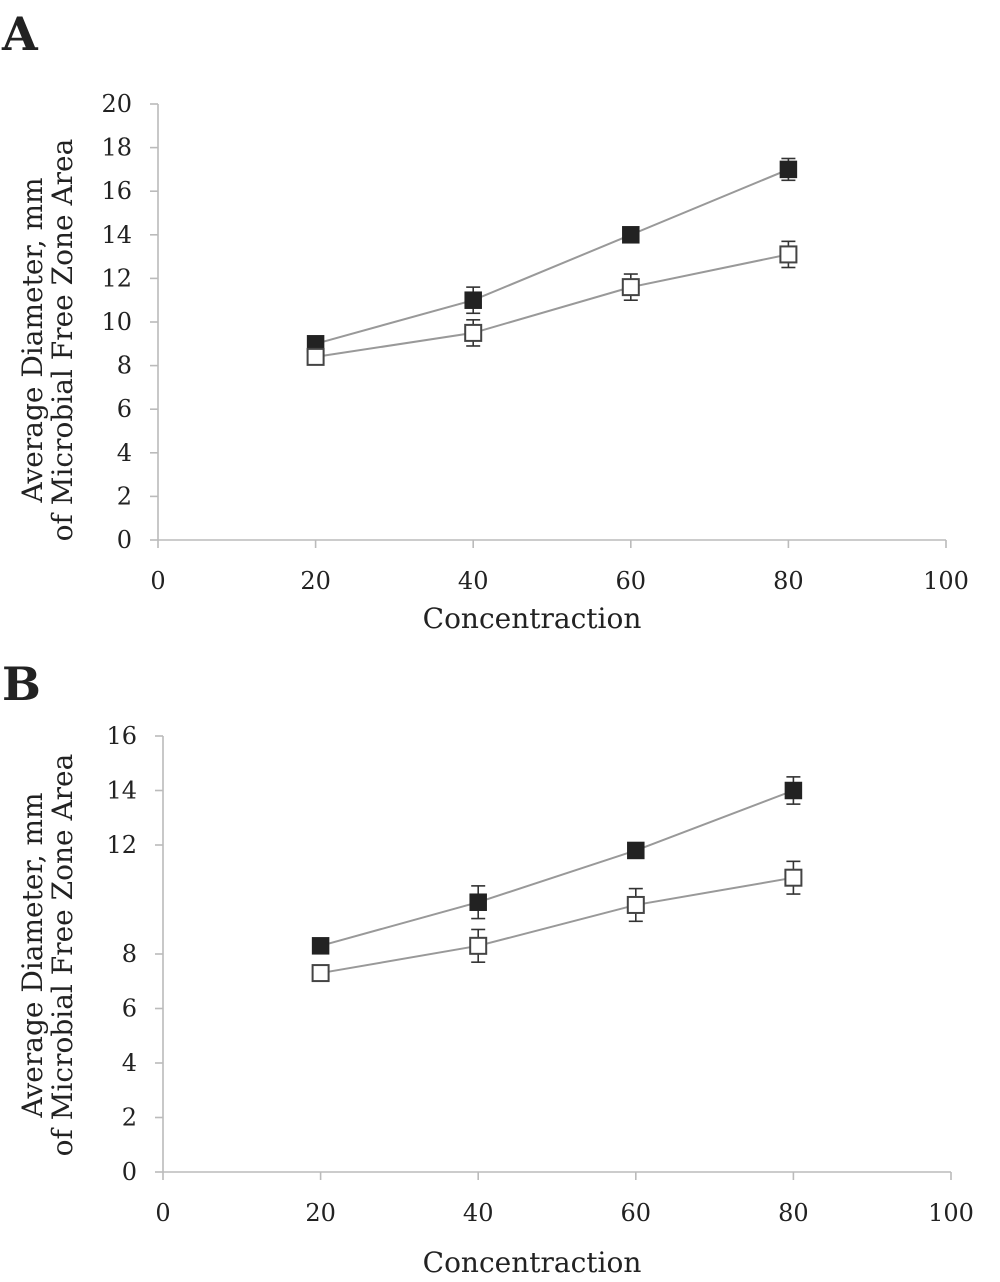  I want to click on y-tick-label: 10, so click(116, 322).